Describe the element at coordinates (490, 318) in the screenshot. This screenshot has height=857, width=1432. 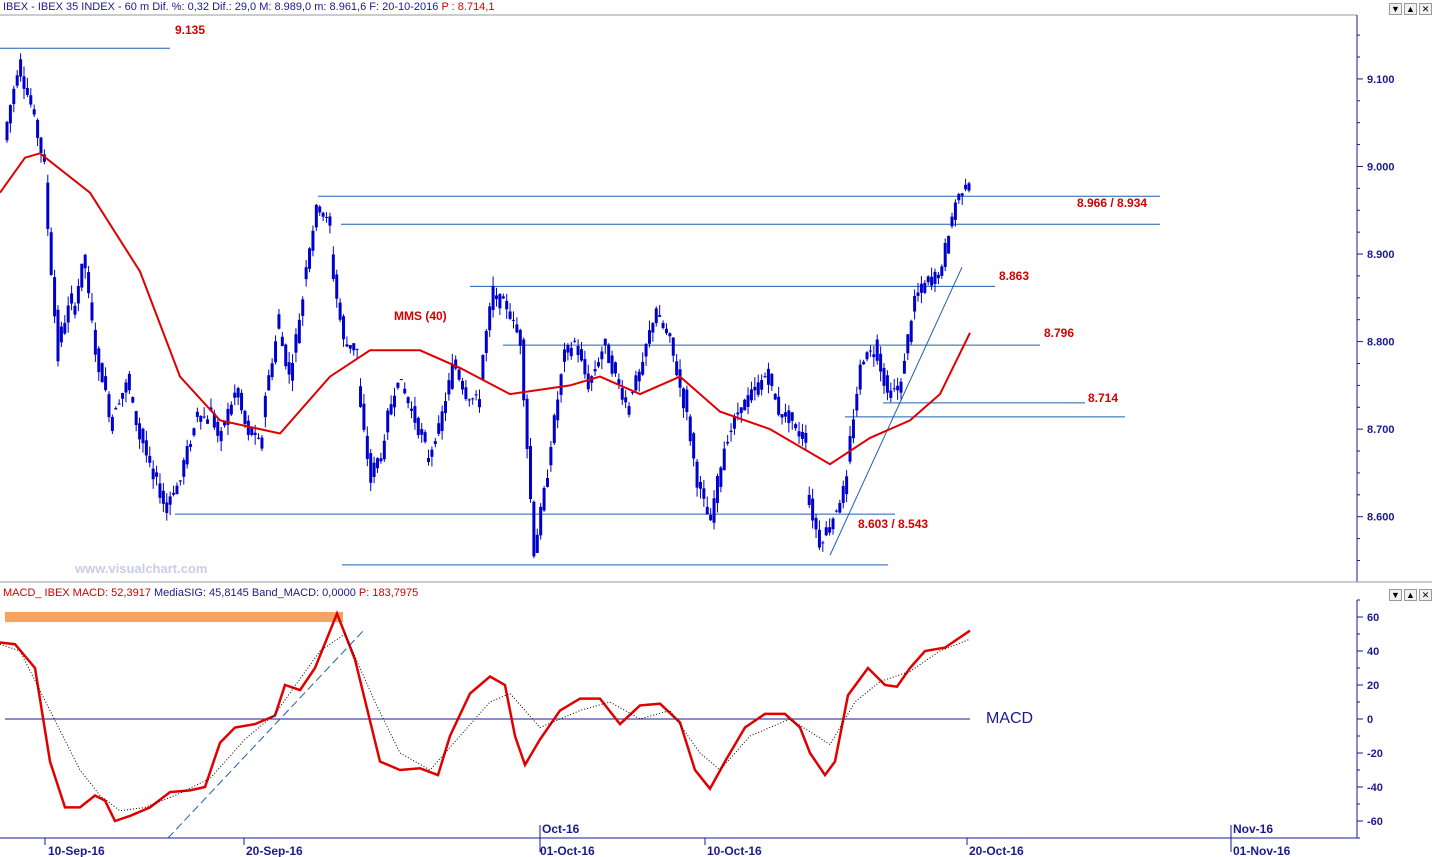
I see `candle-142-body` at that location.